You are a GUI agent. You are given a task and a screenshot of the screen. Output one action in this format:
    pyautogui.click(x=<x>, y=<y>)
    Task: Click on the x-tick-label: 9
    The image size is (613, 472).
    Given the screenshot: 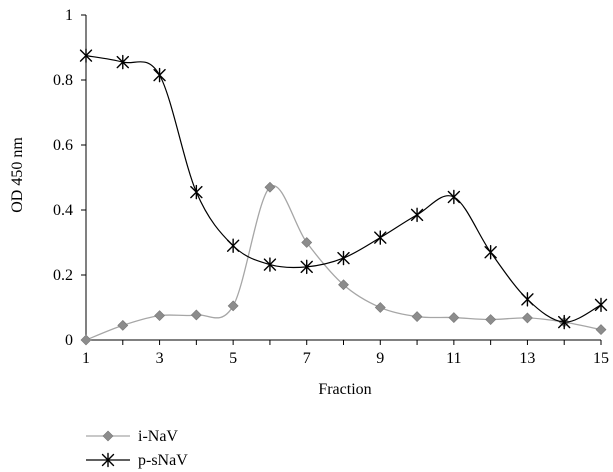 What is the action you would take?
    pyautogui.click(x=380, y=358)
    